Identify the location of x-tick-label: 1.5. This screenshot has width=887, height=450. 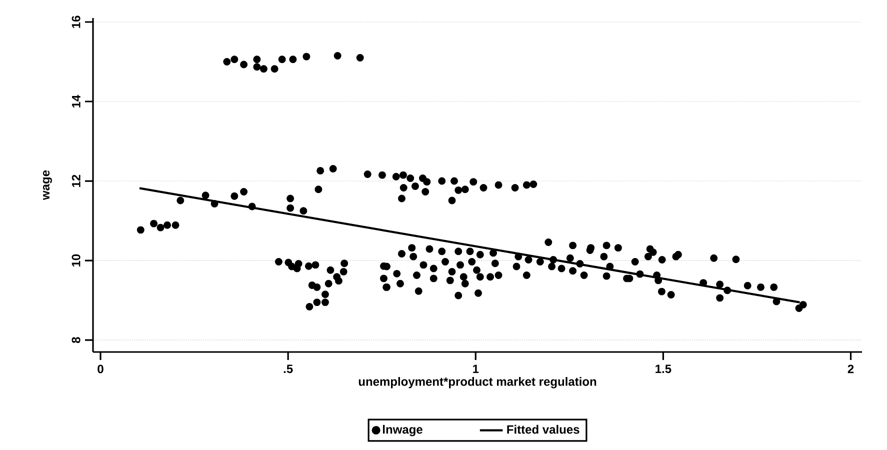
(664, 369).